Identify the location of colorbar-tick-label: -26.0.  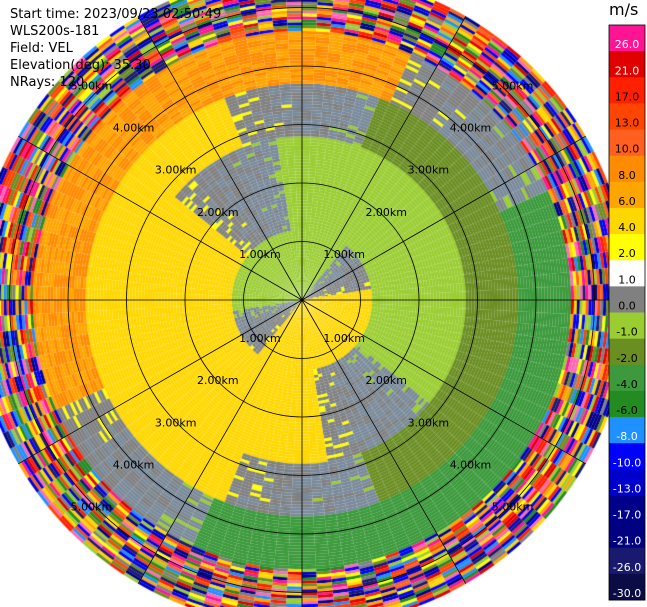
(627, 567).